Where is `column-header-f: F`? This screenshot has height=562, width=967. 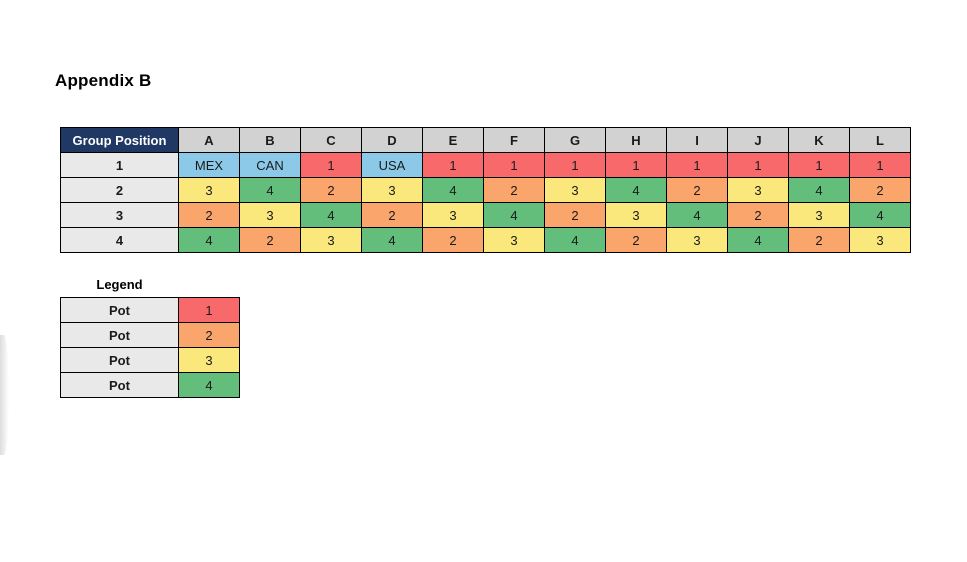
column-header-f: F is located at coordinates (514, 140).